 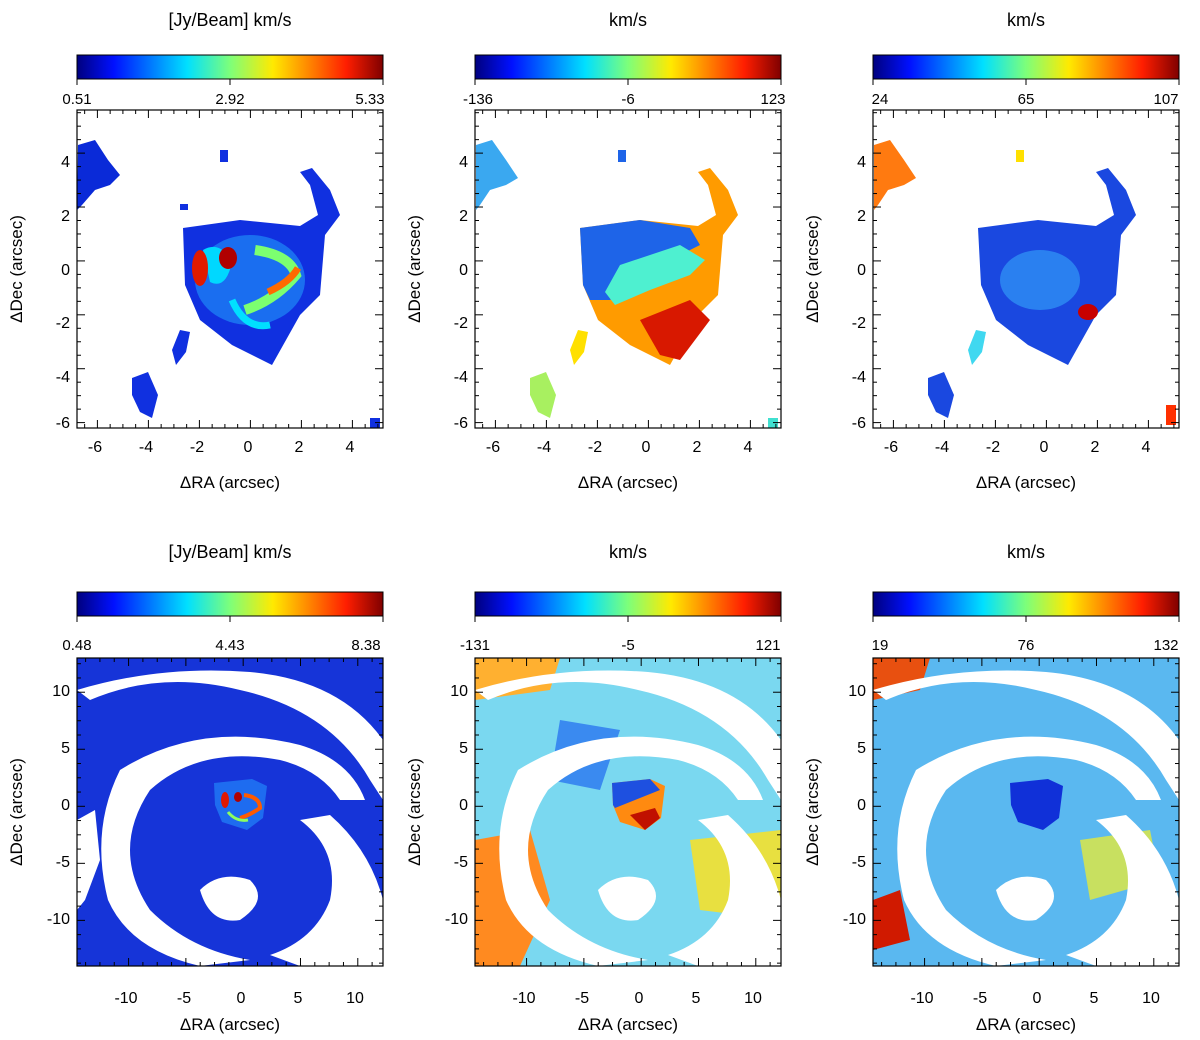 What do you see at coordinates (627, 645) in the screenshot?
I see `colorbar-mid-label: -5` at bounding box center [627, 645].